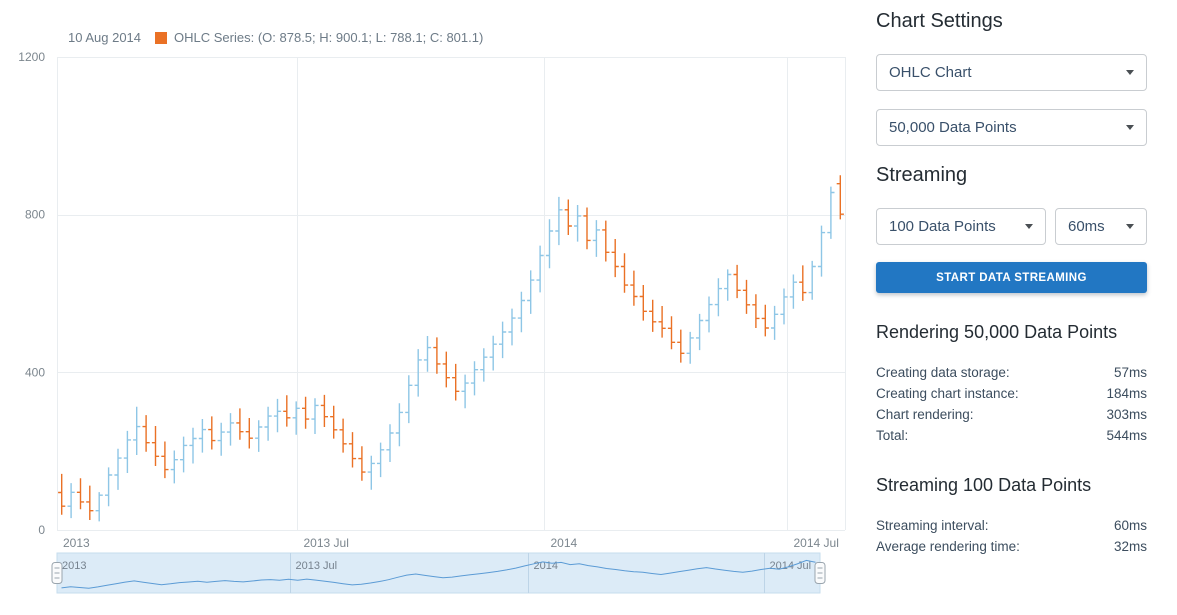  I want to click on stat-value: 184ms, so click(1126, 393).